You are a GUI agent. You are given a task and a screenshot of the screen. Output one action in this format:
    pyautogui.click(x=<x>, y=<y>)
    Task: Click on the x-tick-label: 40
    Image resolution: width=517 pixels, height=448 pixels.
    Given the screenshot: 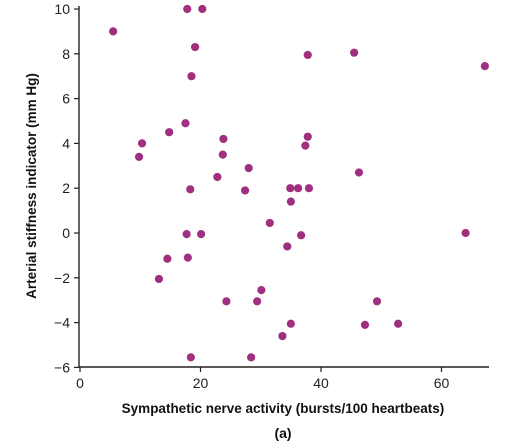 What is the action you would take?
    pyautogui.click(x=321, y=383)
    